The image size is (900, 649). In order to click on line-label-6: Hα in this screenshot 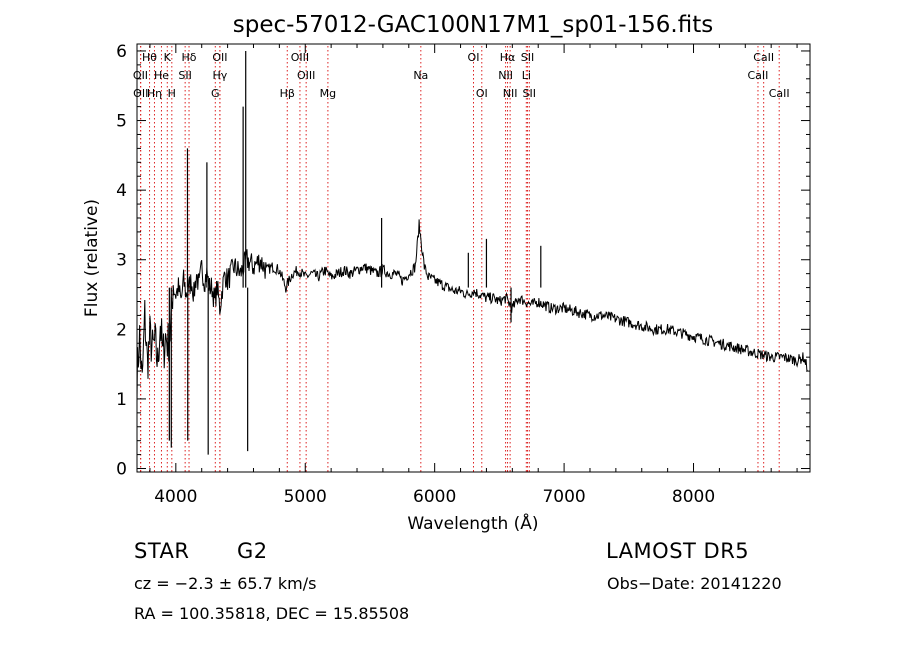, I will do `click(508, 57)`.